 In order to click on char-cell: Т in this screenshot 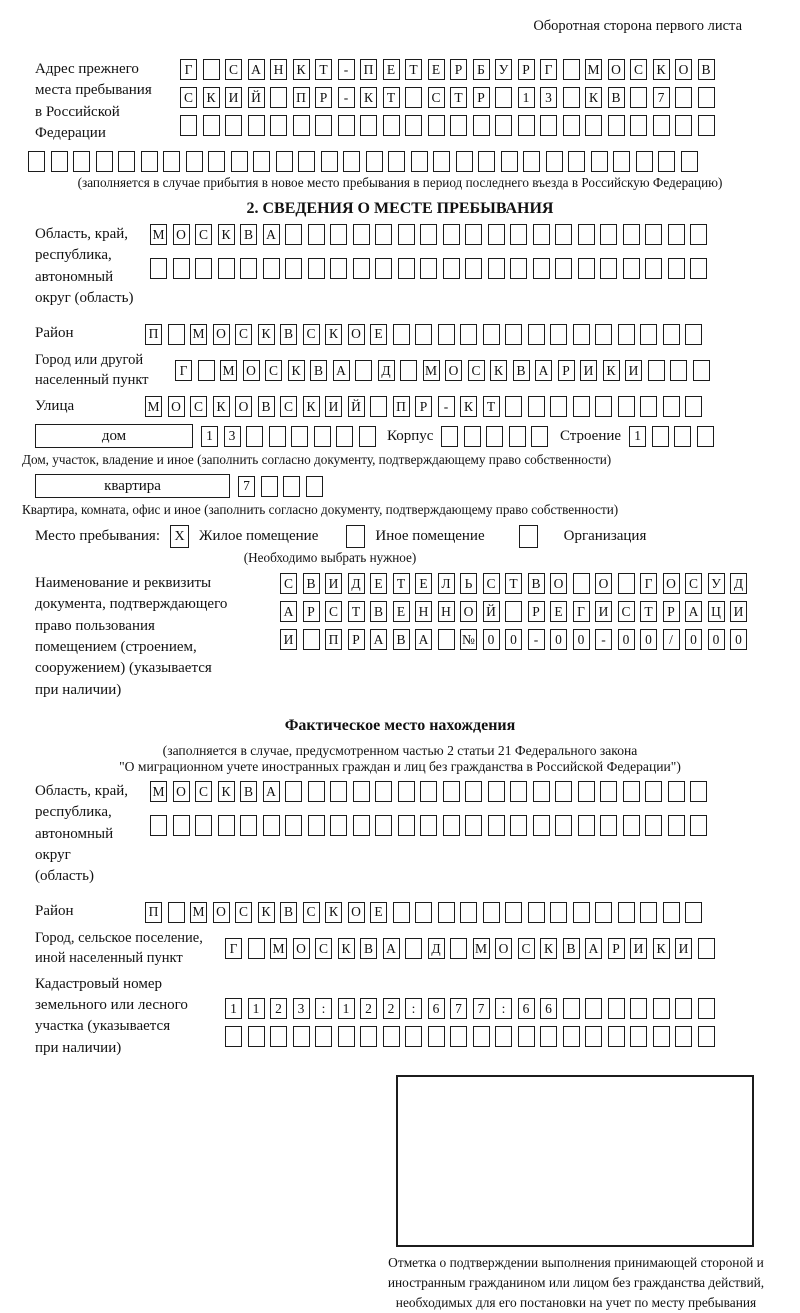, I will do `click(391, 97)`.